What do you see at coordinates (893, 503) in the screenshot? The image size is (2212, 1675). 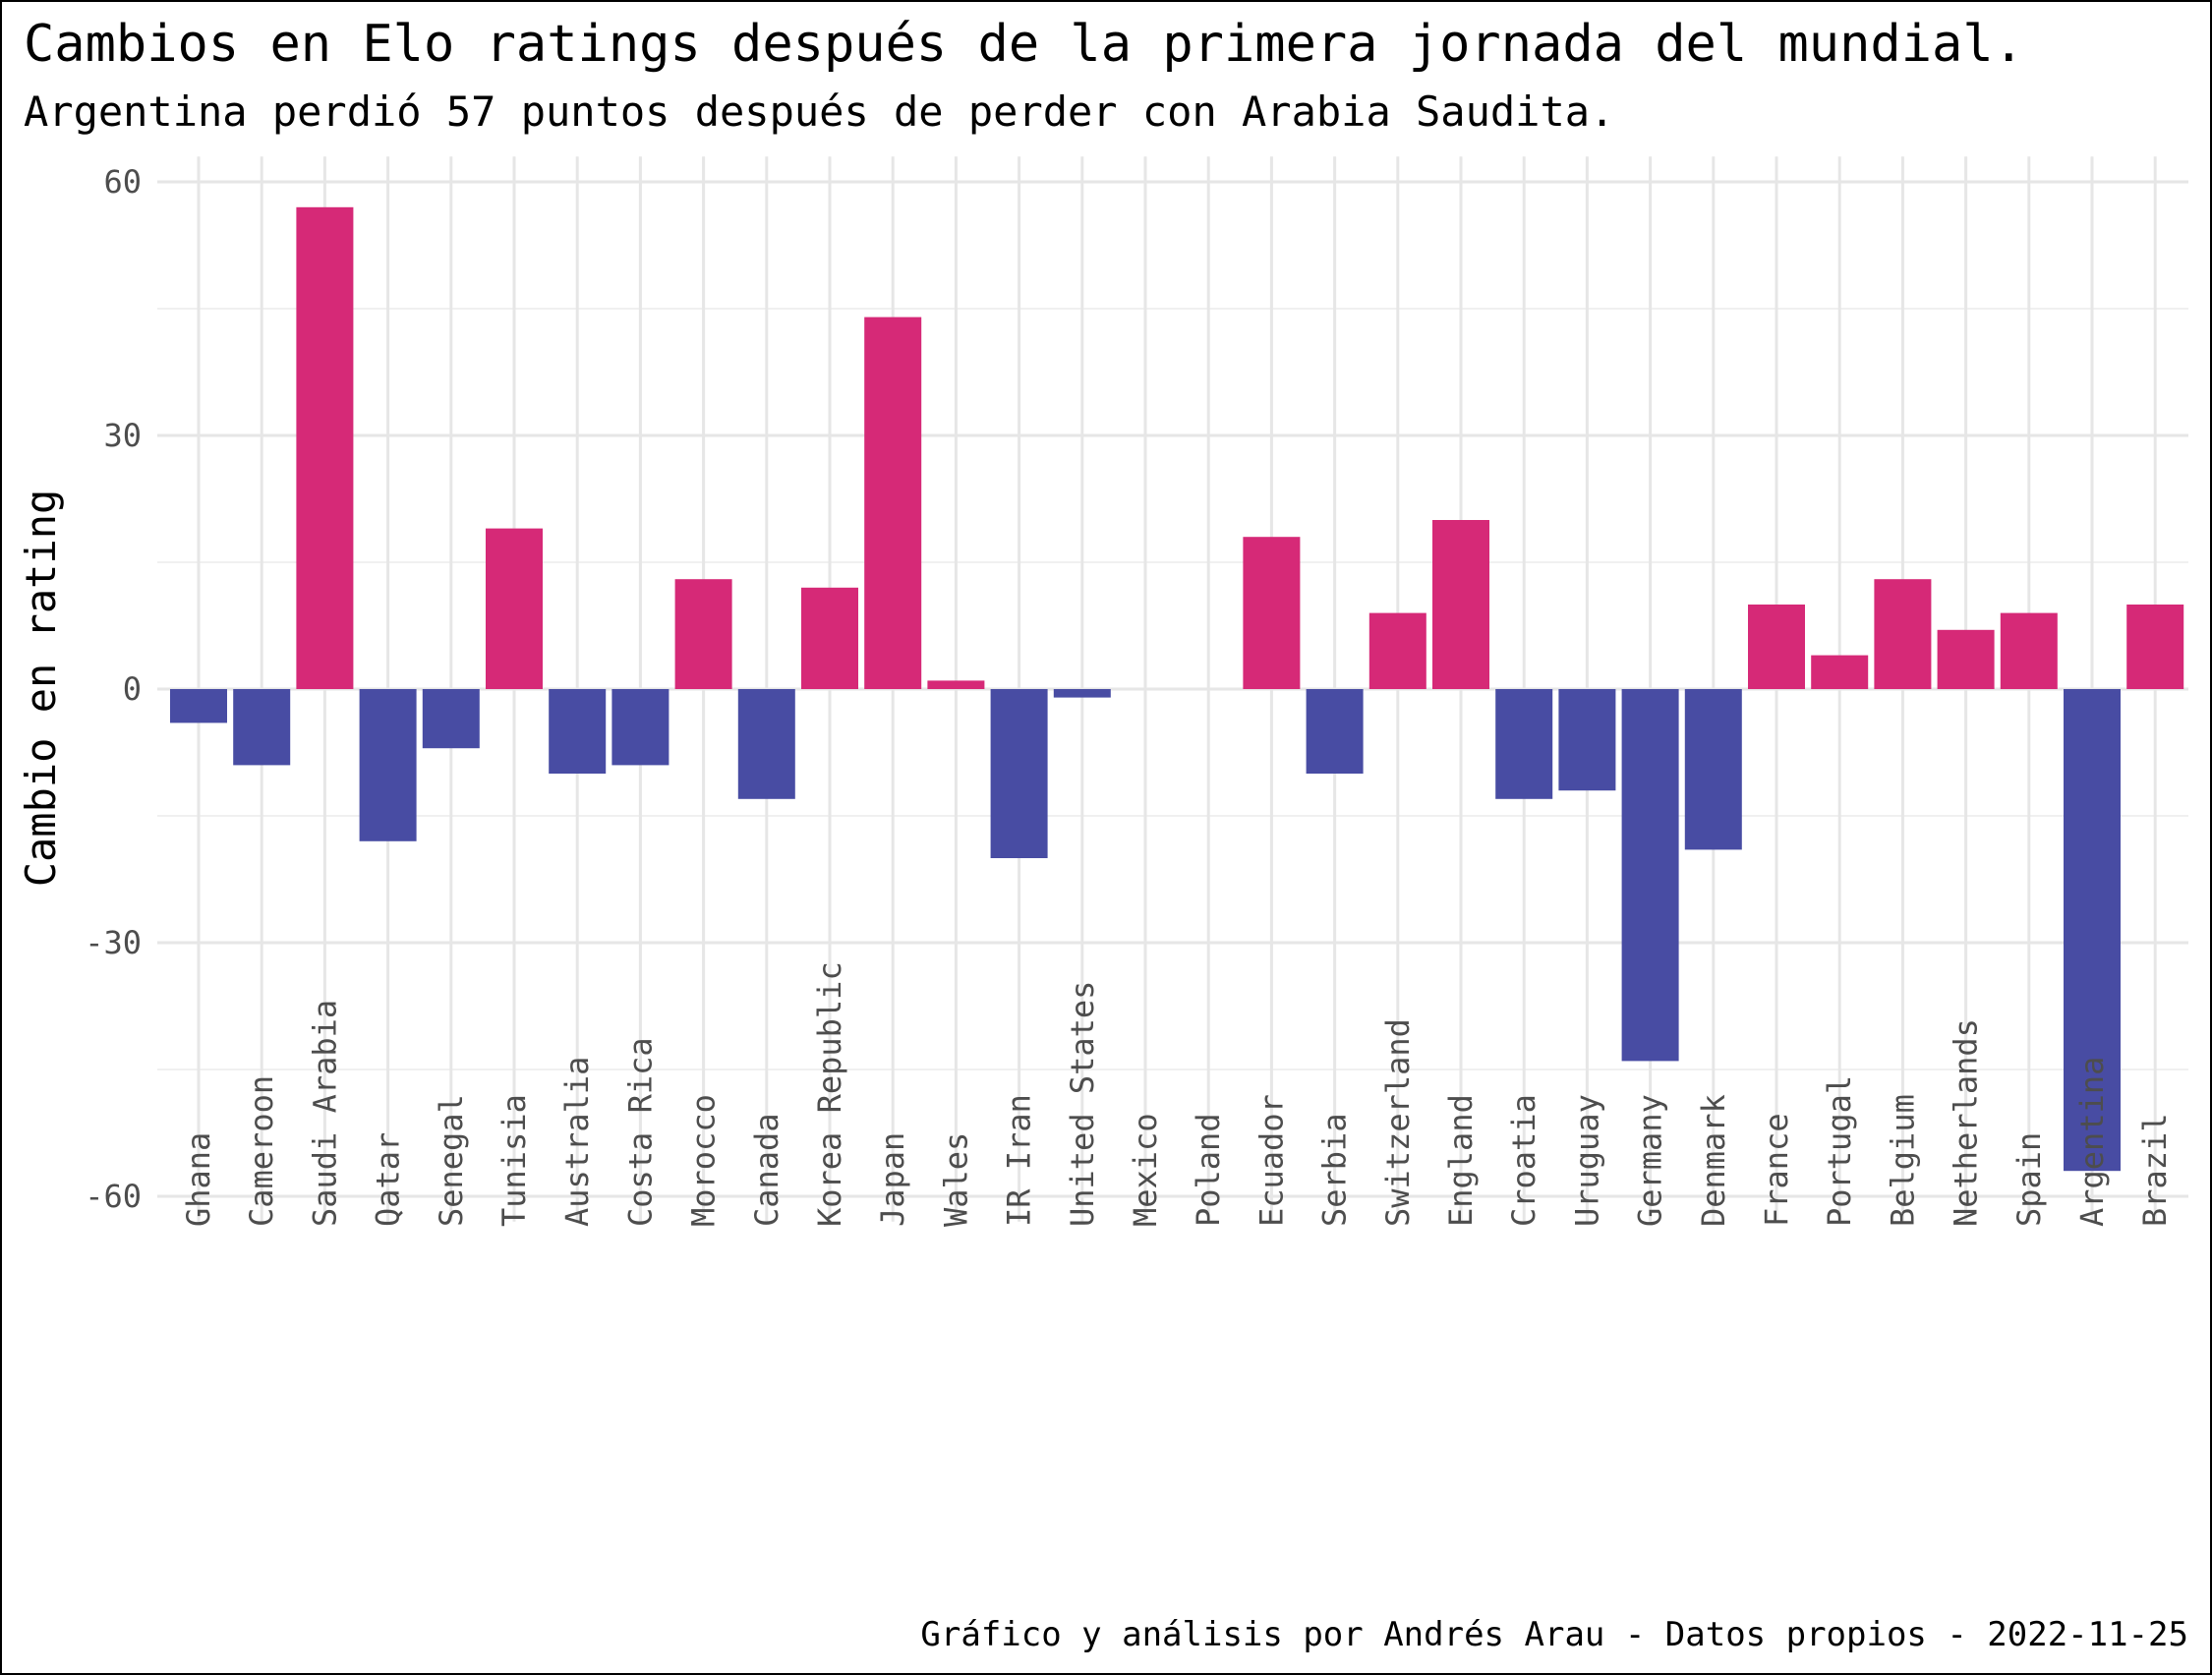 I see `bar-japan` at bounding box center [893, 503].